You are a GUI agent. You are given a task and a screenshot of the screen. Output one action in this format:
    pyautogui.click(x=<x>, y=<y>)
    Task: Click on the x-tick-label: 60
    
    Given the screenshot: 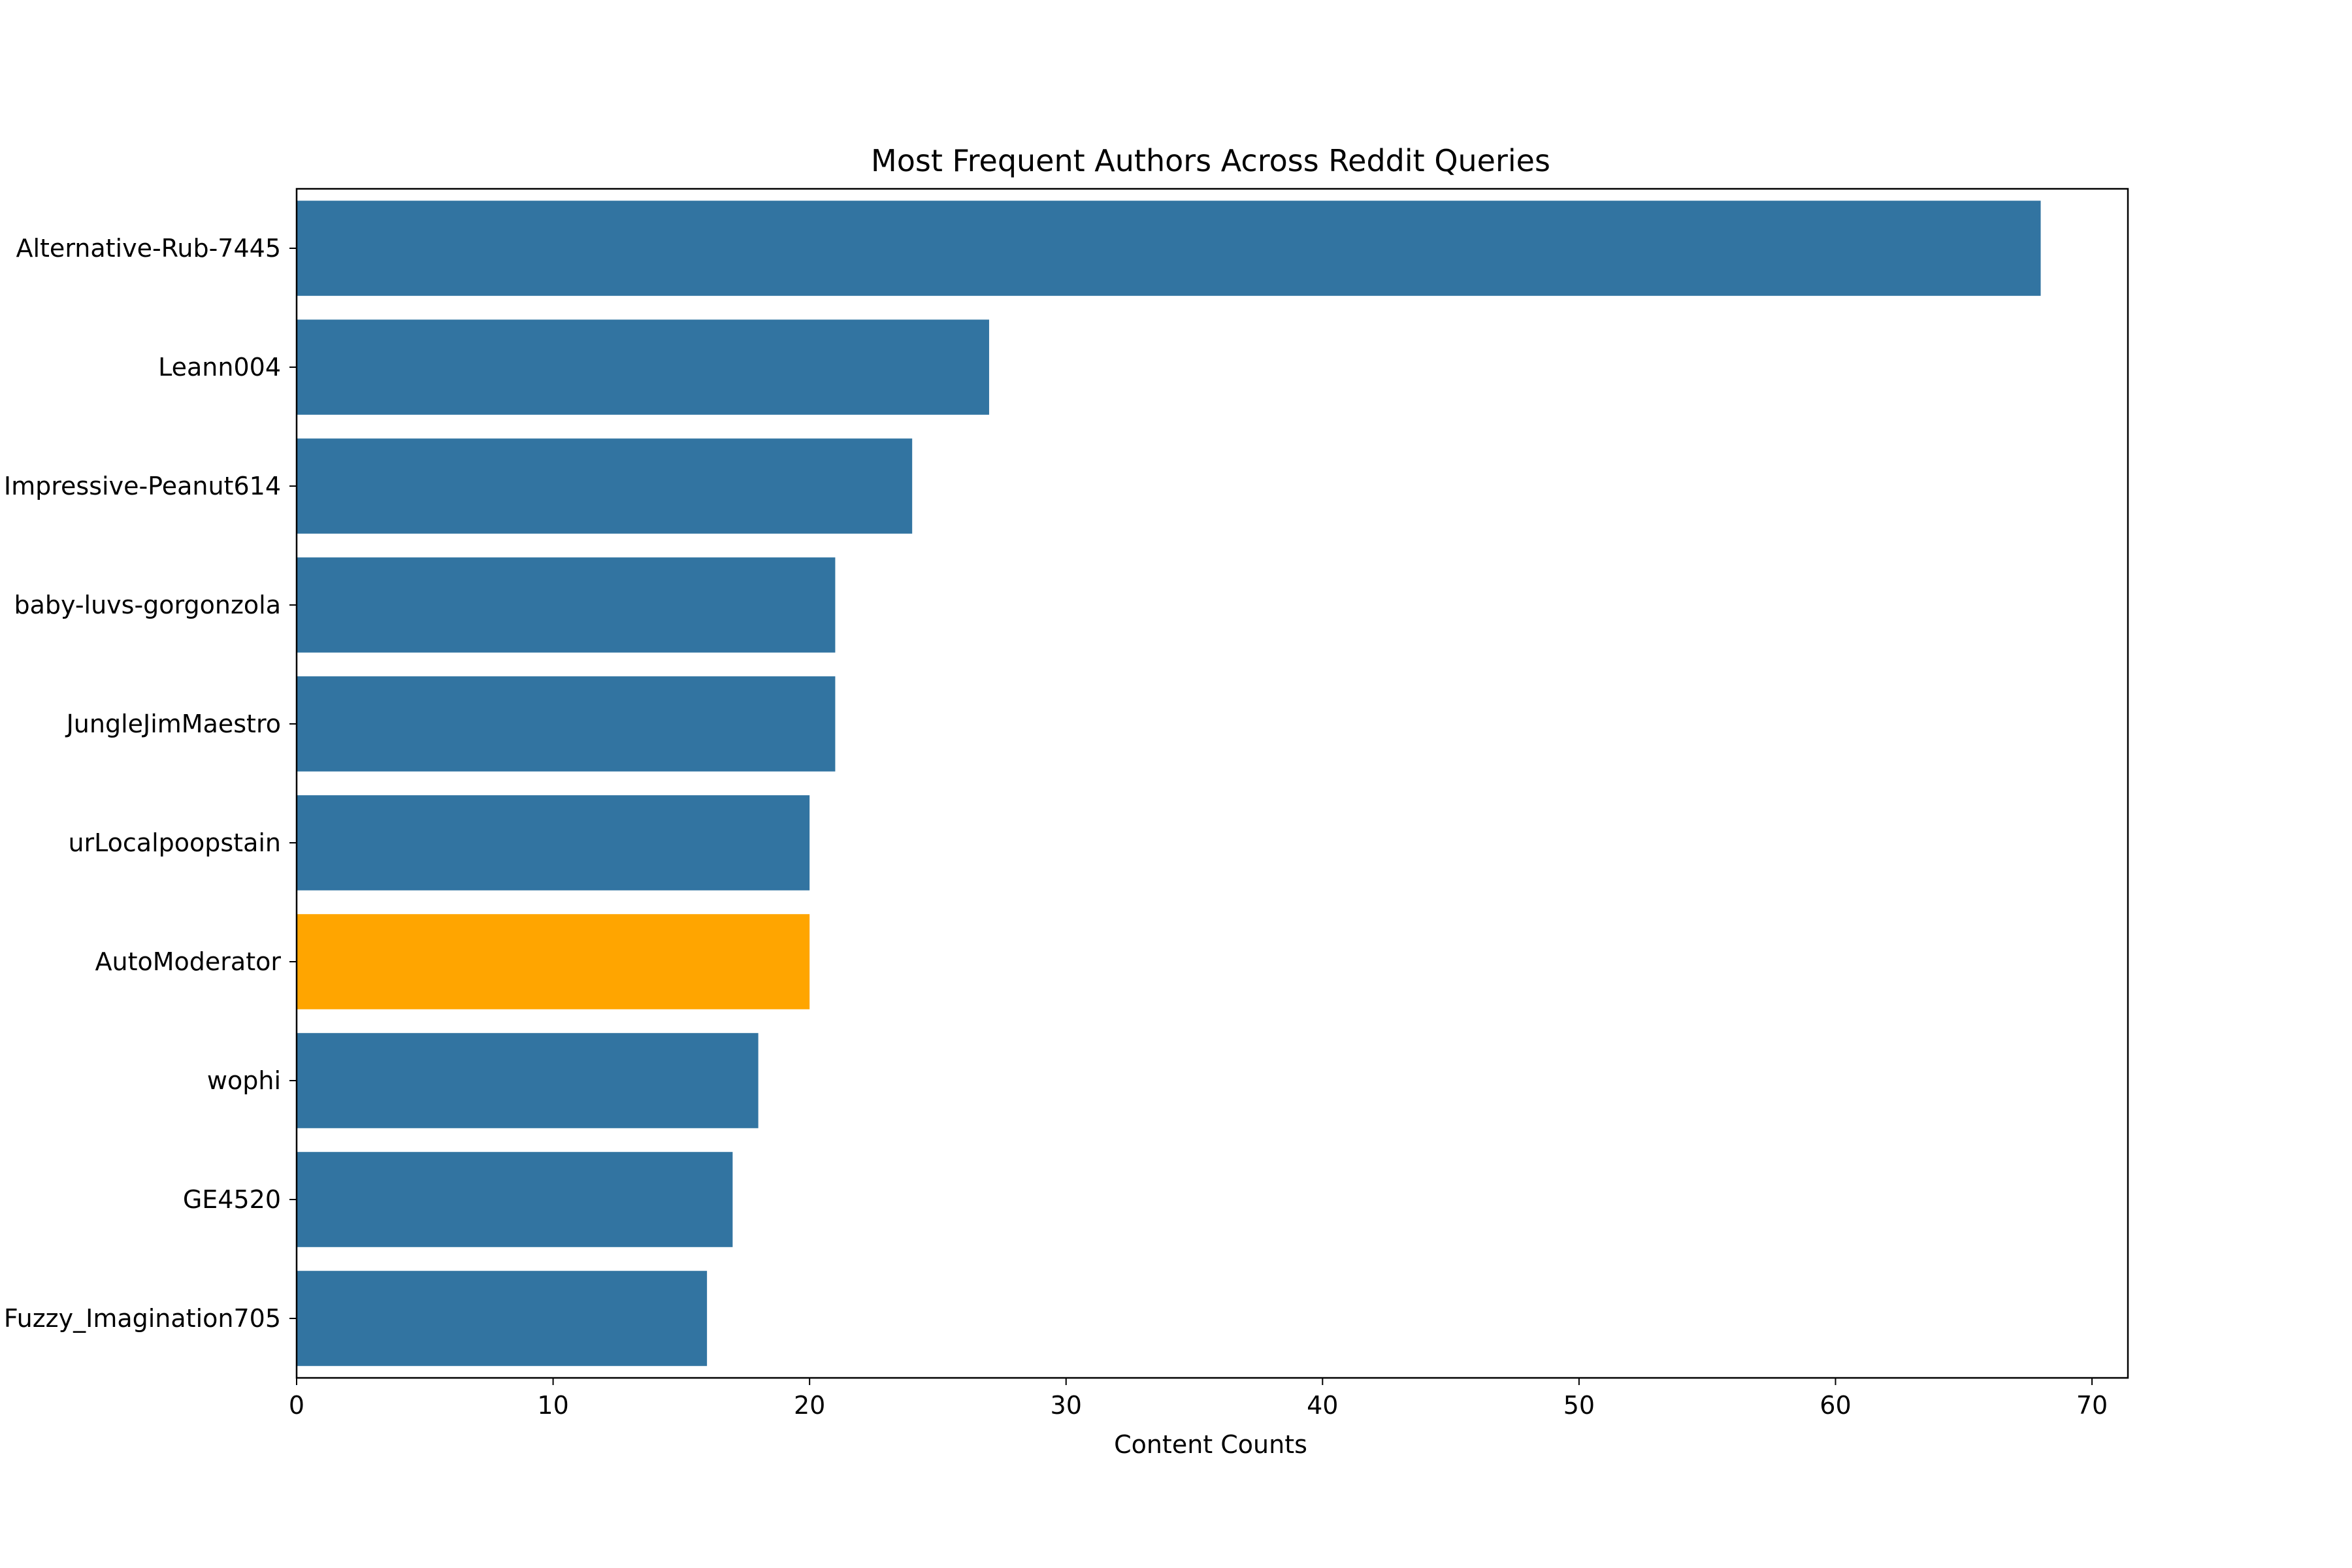 What is the action you would take?
    pyautogui.click(x=1835, y=1405)
    